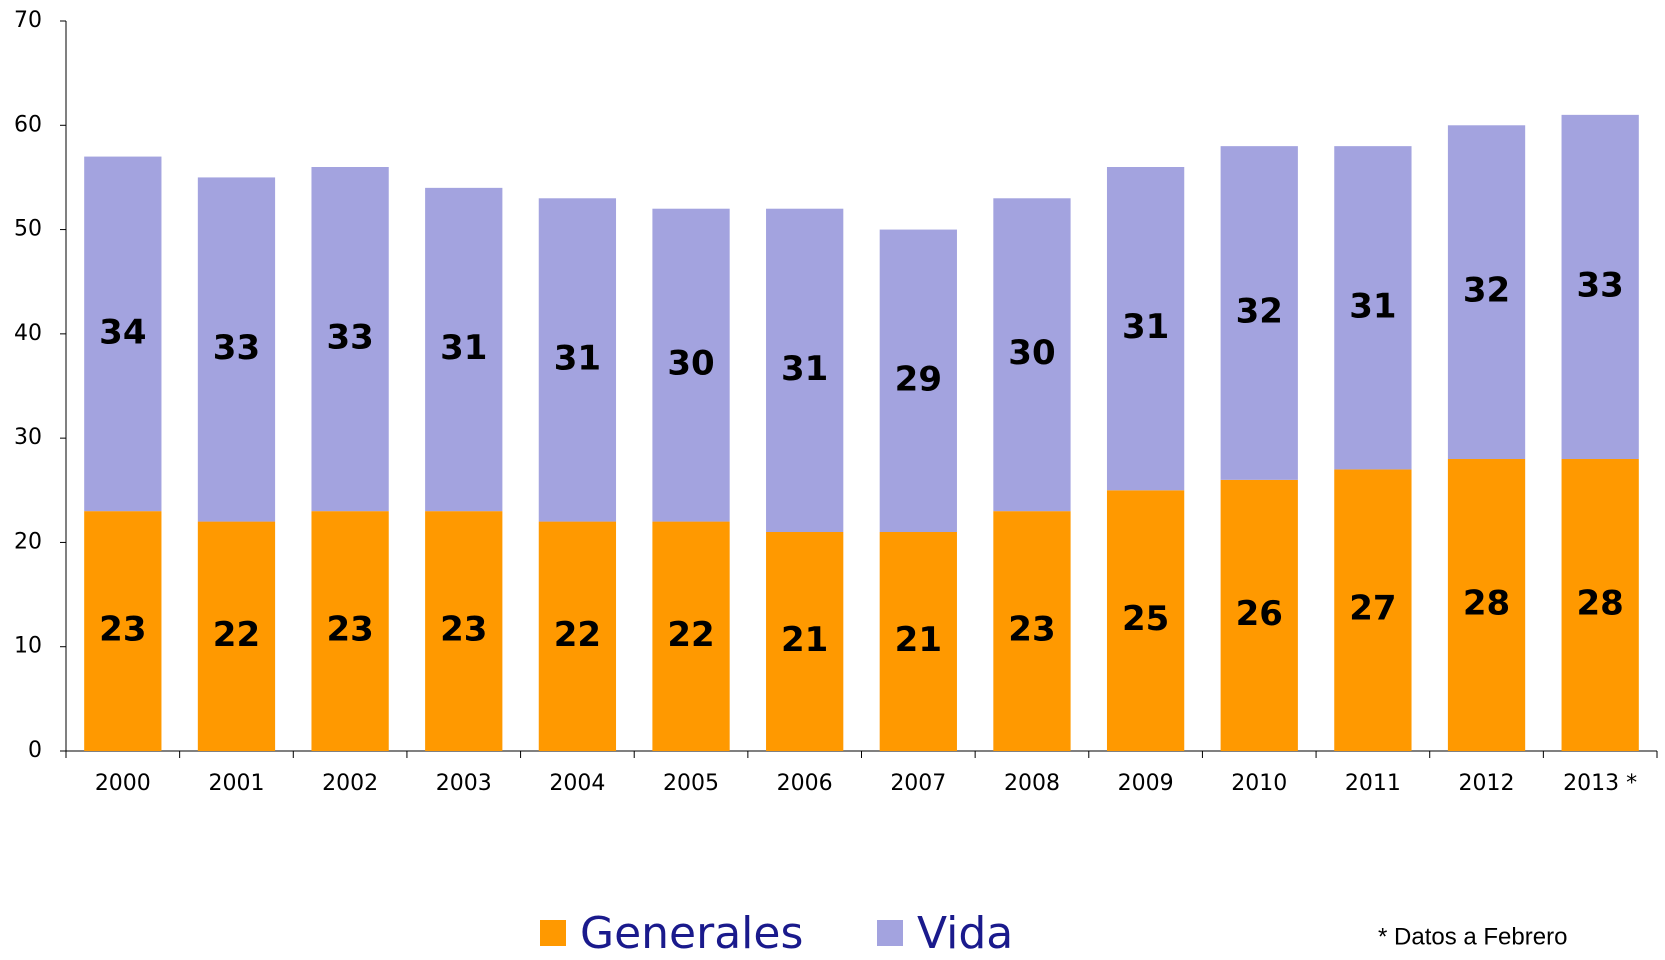 This screenshot has width=1665, height=960. What do you see at coordinates (236, 783) in the screenshot?
I see `x-tick-label: 2001` at bounding box center [236, 783].